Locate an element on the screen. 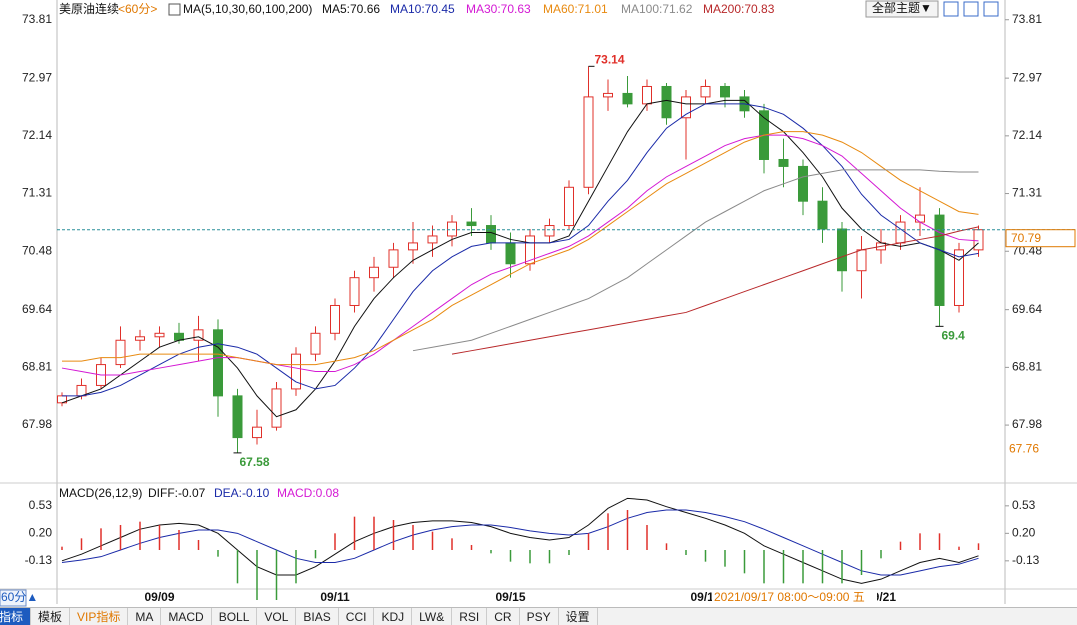 This screenshot has width=1077, height=625. period-tab: 60分▲ is located at coordinates (19, 597).